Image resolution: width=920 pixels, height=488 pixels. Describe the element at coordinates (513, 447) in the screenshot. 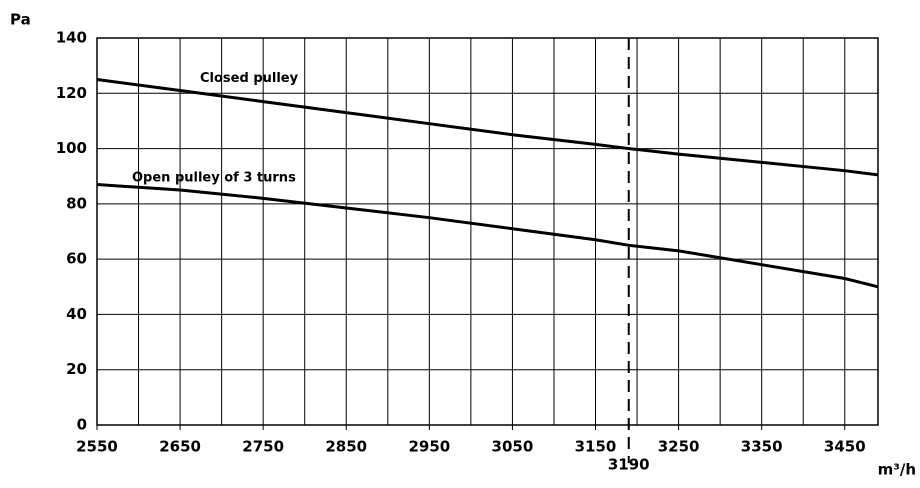

I see `x-tick-label: 3050` at that location.